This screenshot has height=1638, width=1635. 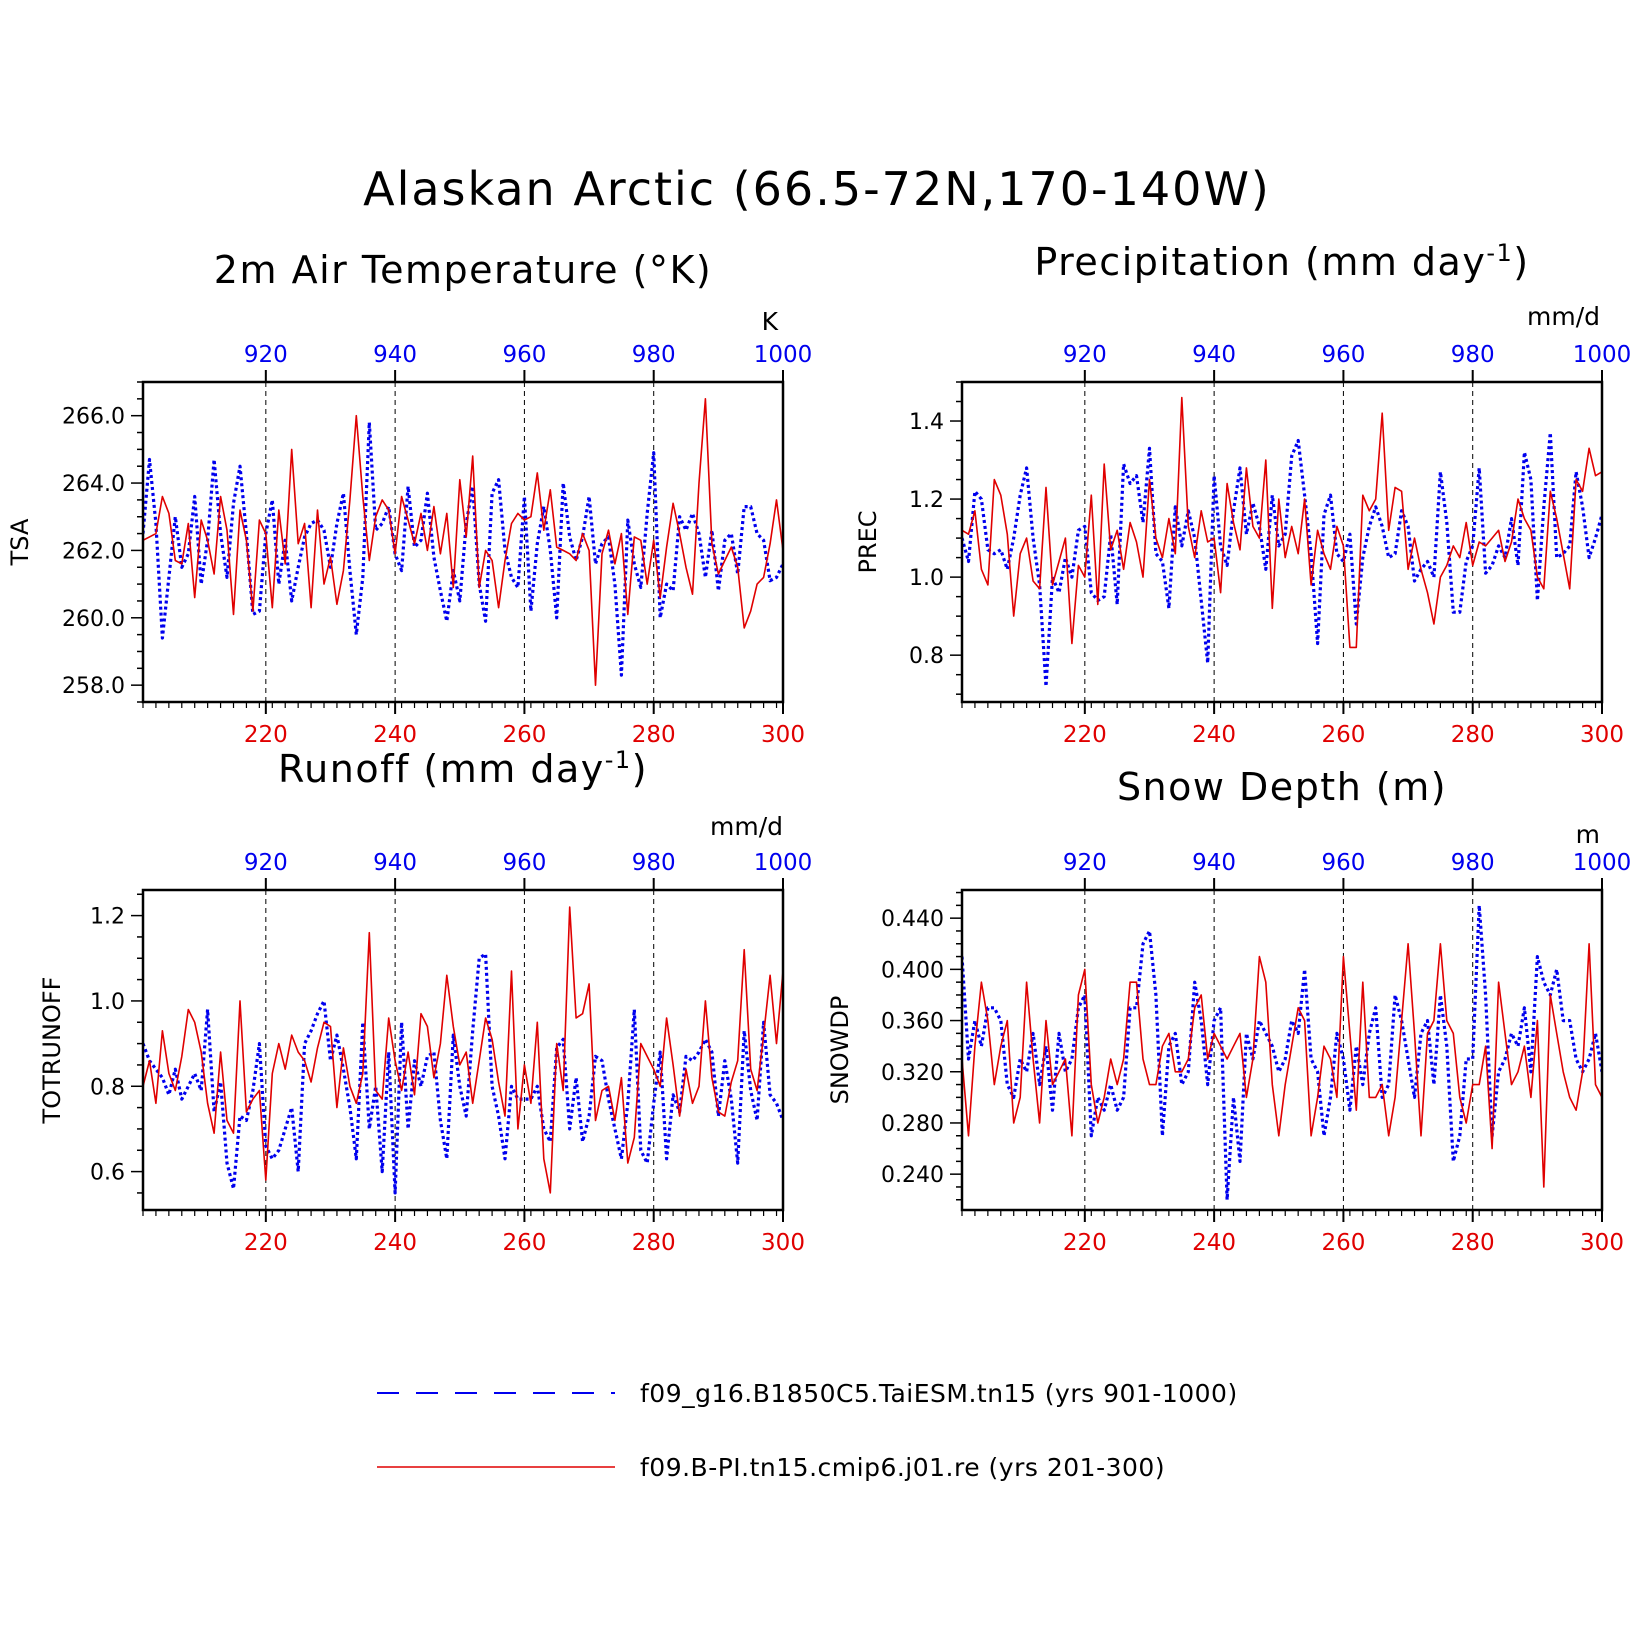 What do you see at coordinates (107, 1087) in the screenshot?
I see `runoff-y-tick-label: 0.8` at bounding box center [107, 1087].